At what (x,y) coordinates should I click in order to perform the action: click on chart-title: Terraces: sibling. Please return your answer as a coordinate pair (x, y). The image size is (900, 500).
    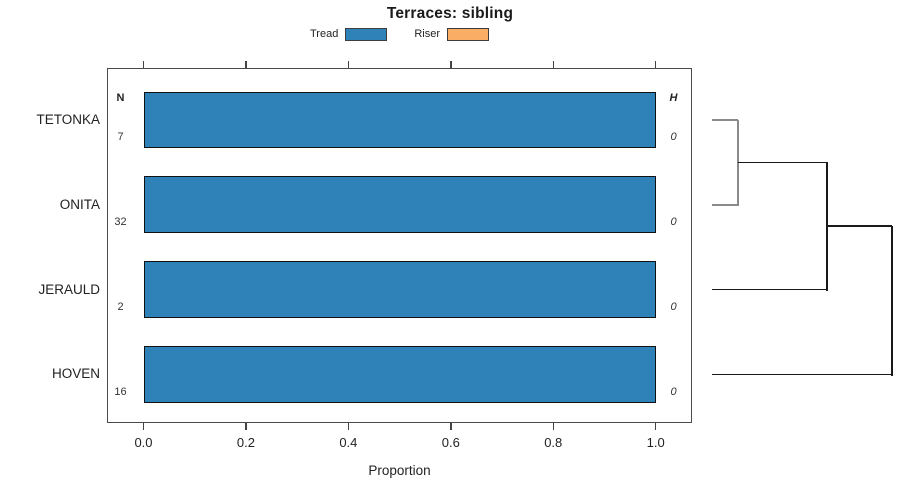
    Looking at the image, I should click on (450, 13).